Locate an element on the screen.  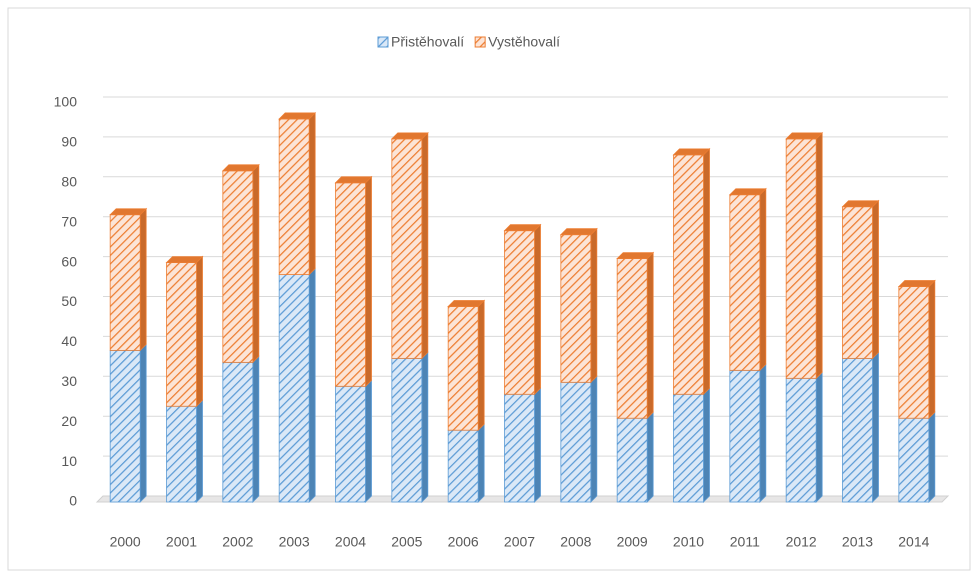
y-tick-label: 50 is located at coordinates (69, 301).